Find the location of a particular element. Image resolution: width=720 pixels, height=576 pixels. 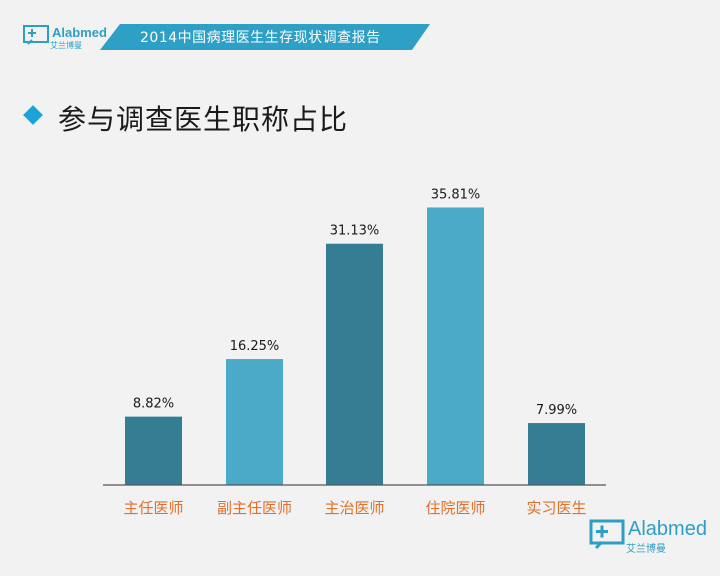

footer-logo-text: Alabmed is located at coordinates (667, 529).